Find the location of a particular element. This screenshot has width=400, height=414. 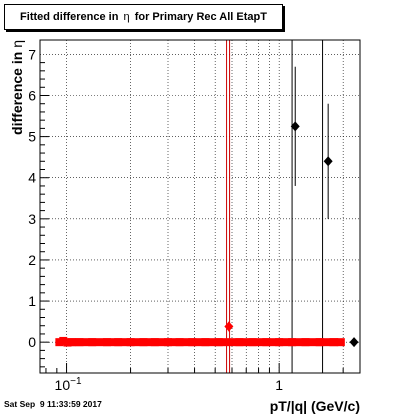

y-axis-label: difference in η is located at coordinates (17, 87).